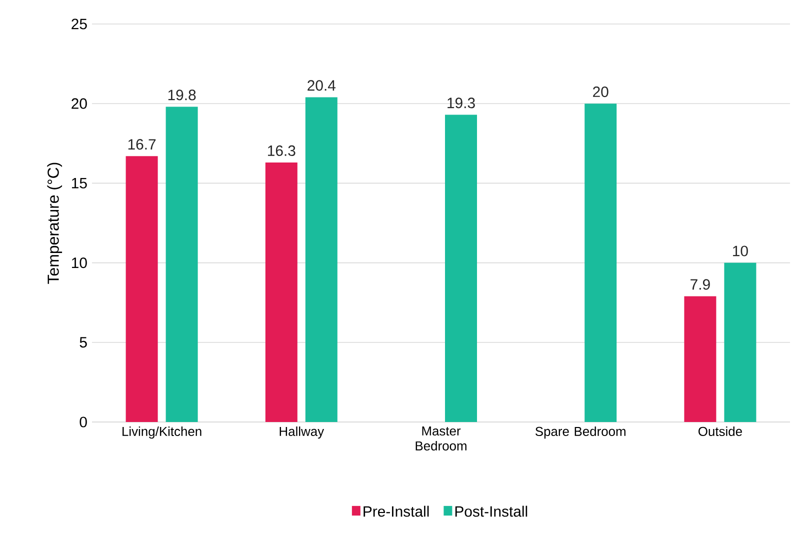 This screenshot has width=792, height=537. Describe the element at coordinates (720, 431) in the screenshot. I see `x-tick-label: Outside` at that location.